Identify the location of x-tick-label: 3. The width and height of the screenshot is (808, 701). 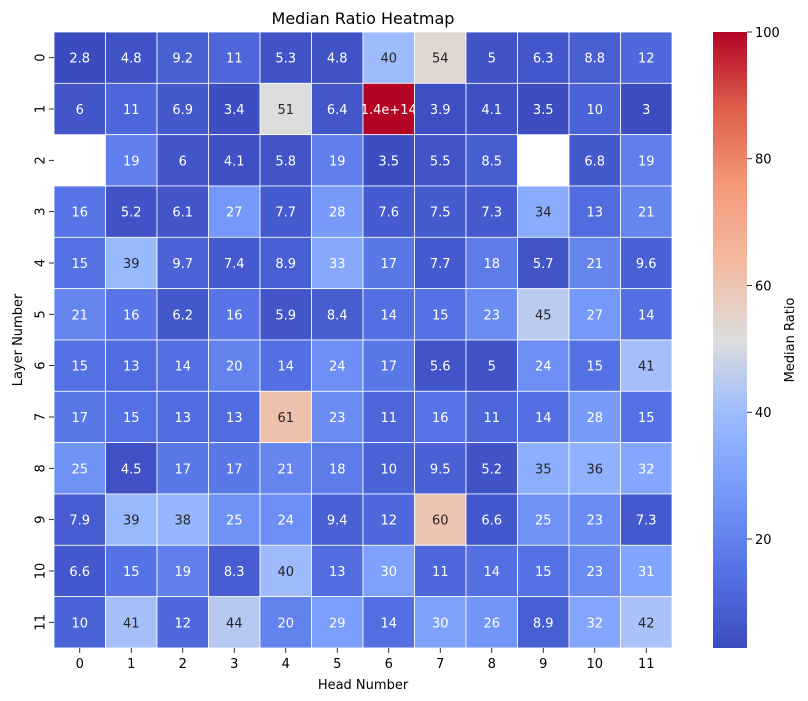
(234, 664).